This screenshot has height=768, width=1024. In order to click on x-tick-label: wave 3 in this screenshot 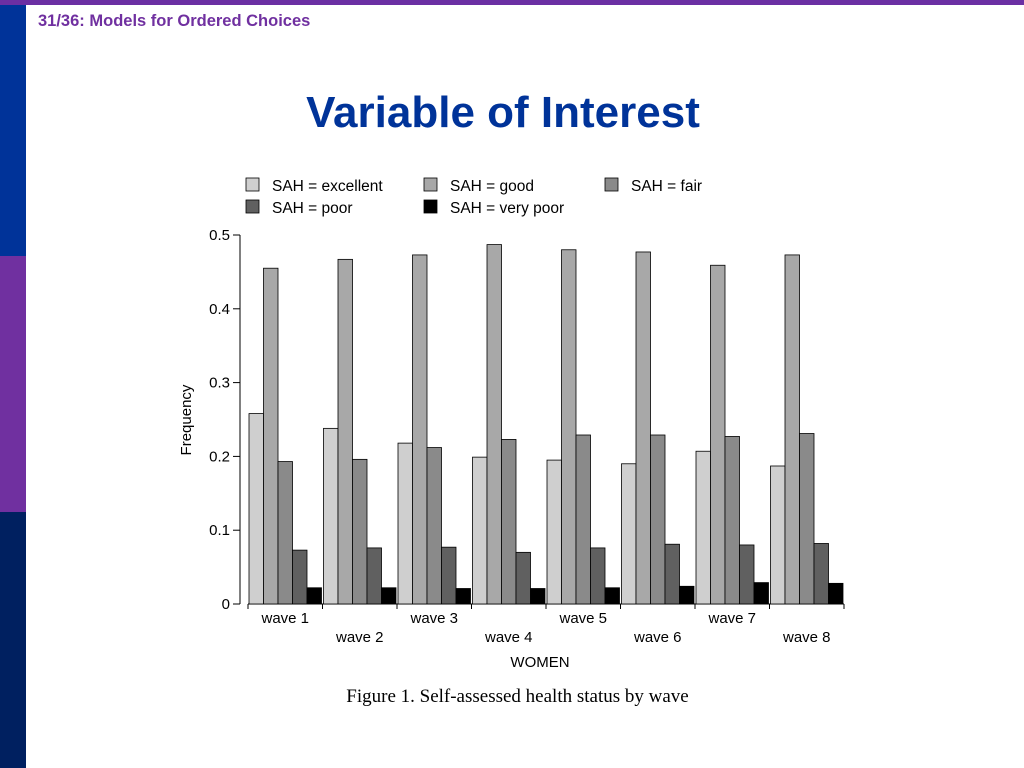, I will do `click(433, 618)`.